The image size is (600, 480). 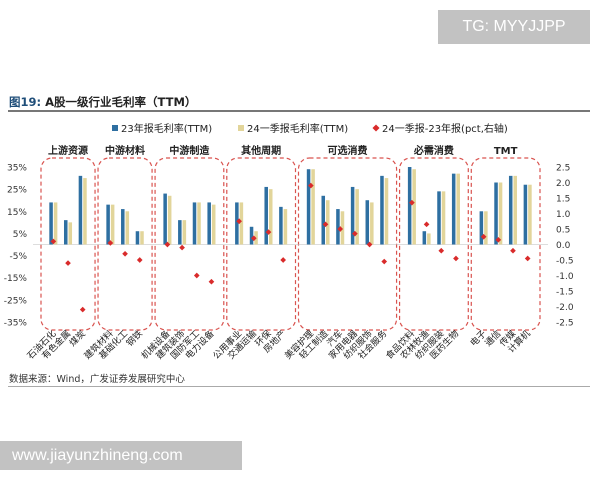 What do you see at coordinates (16, 301) in the screenshot?
I see `left-tick-label: -25%` at bounding box center [16, 301].